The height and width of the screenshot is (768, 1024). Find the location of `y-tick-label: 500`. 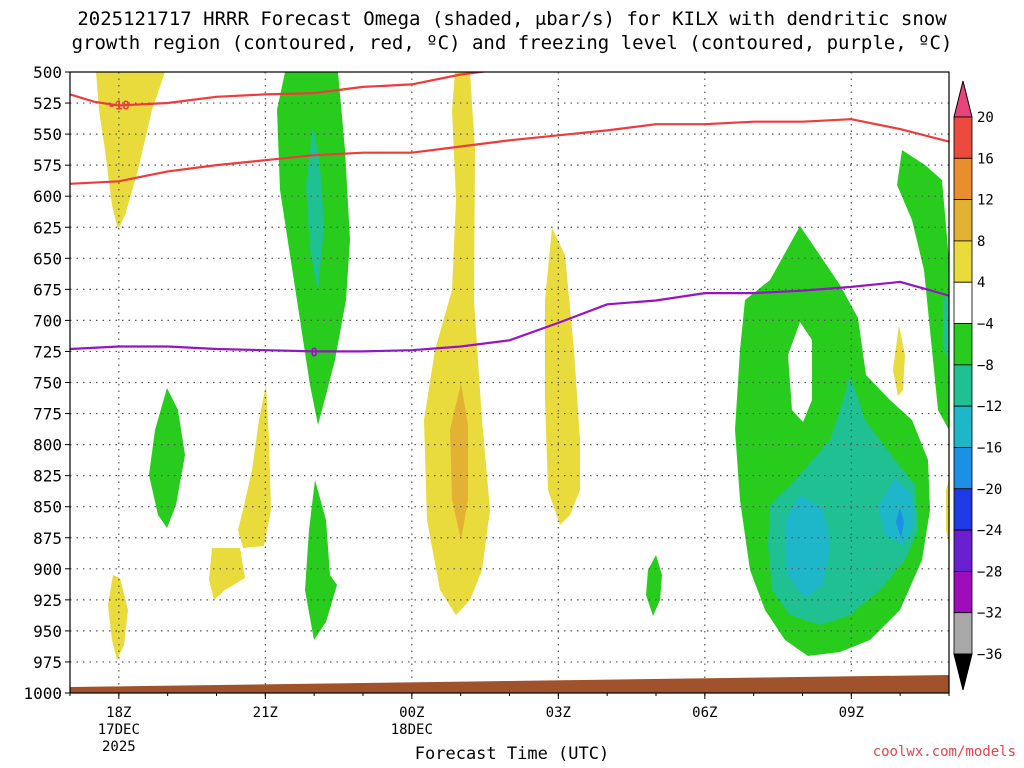

y-tick-label: 500 is located at coordinates (47, 72).